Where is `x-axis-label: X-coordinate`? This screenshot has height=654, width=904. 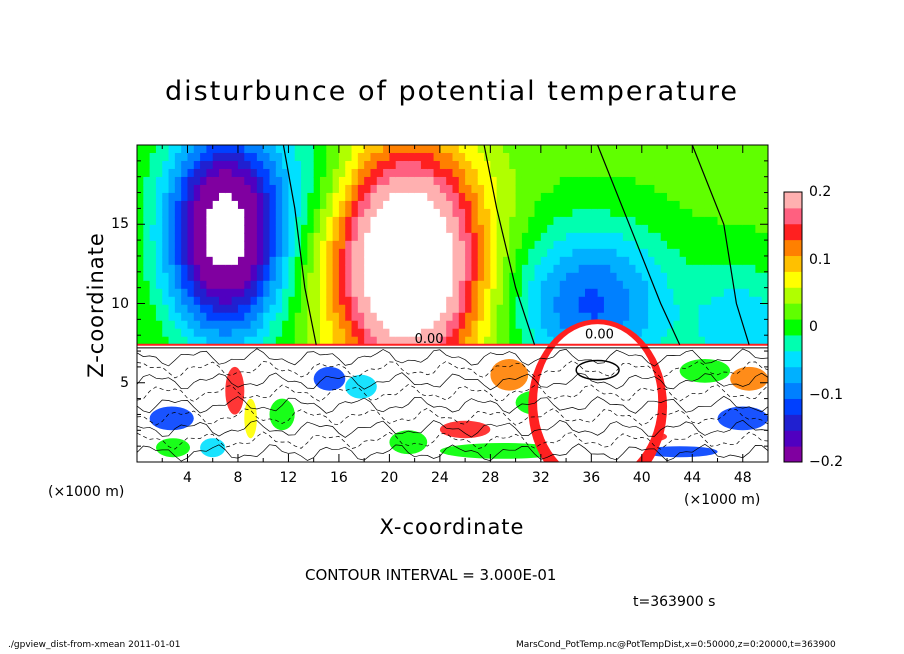
x-axis-label: X-coordinate is located at coordinates (452, 527).